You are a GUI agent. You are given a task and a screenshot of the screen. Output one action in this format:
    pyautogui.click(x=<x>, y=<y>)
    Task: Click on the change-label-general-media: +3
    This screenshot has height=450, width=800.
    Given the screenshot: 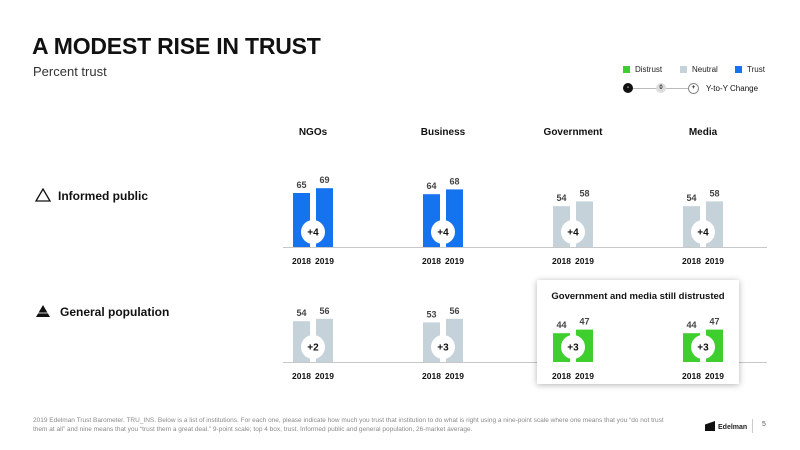 What is the action you would take?
    pyautogui.click(x=703, y=348)
    